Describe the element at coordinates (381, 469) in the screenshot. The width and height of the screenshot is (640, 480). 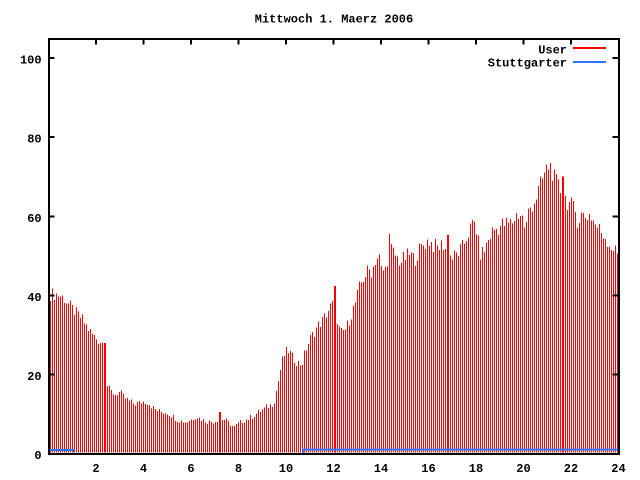
I see `svg-text: 14` at that location.